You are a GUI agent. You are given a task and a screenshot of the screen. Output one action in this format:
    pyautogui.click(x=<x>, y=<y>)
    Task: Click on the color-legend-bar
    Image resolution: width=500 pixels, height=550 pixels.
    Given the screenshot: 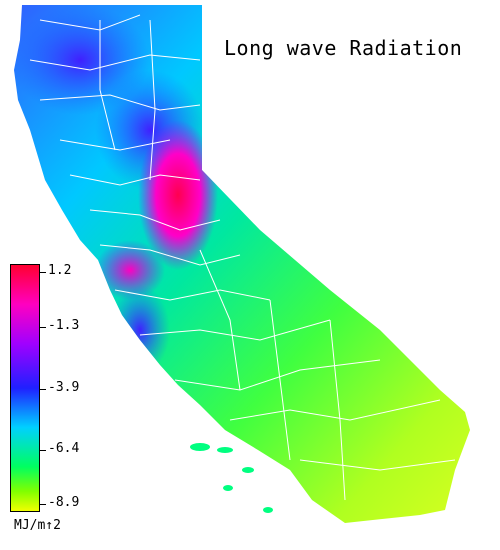 What is the action you would take?
    pyautogui.click(x=25, y=388)
    